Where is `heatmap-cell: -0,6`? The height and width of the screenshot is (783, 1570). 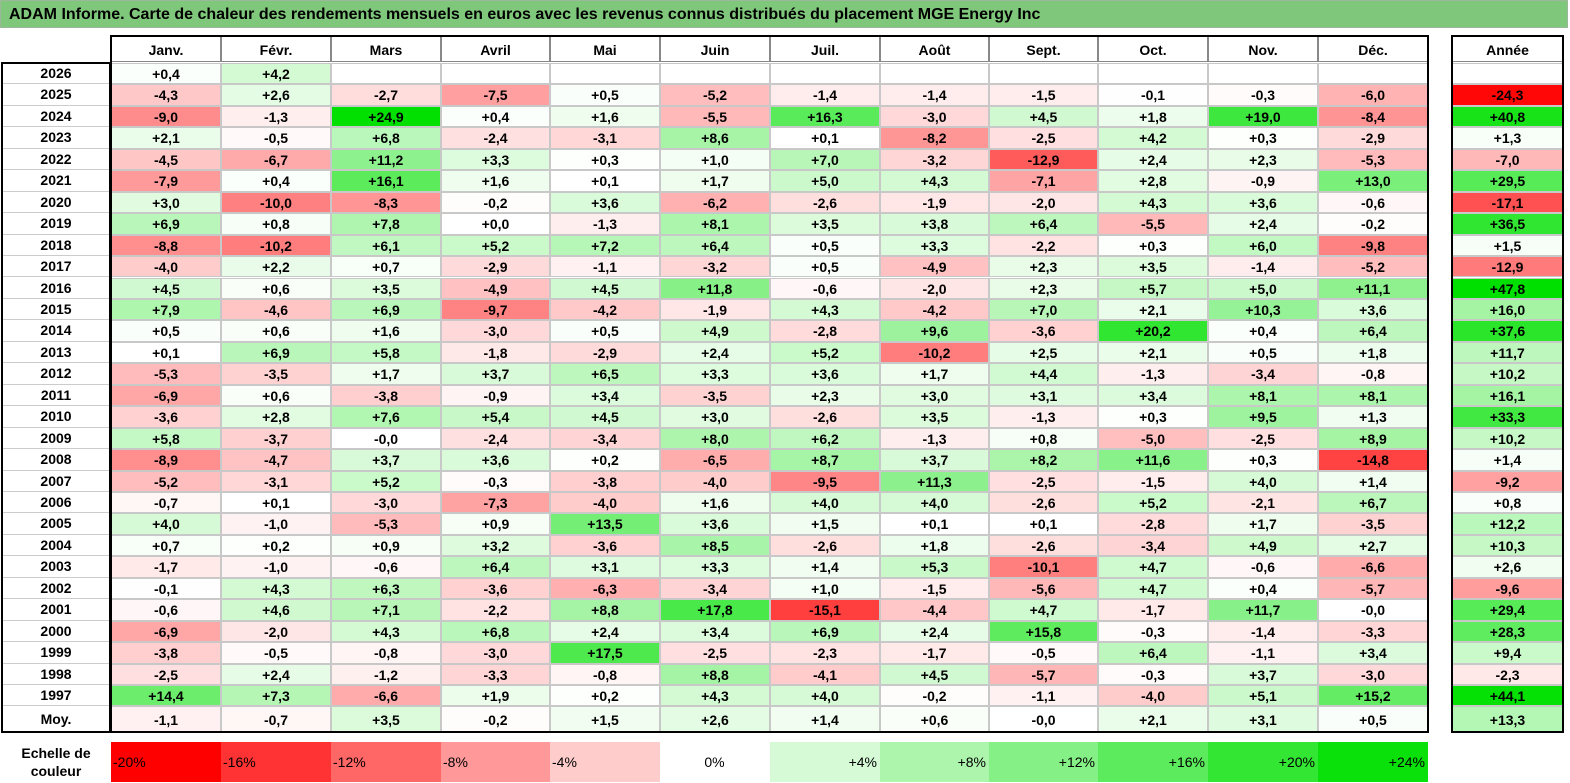 heatmap-cell: -0,6 is located at coordinates (1263, 567).